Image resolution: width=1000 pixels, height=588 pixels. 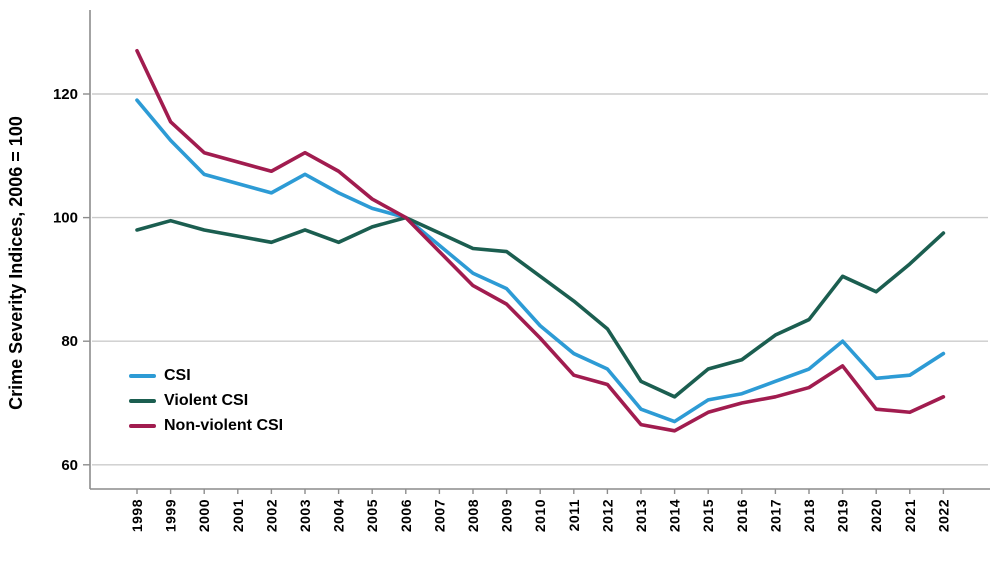 I want to click on legend-item-non-violent-csi: Non-violent CSI, so click(x=206, y=425).